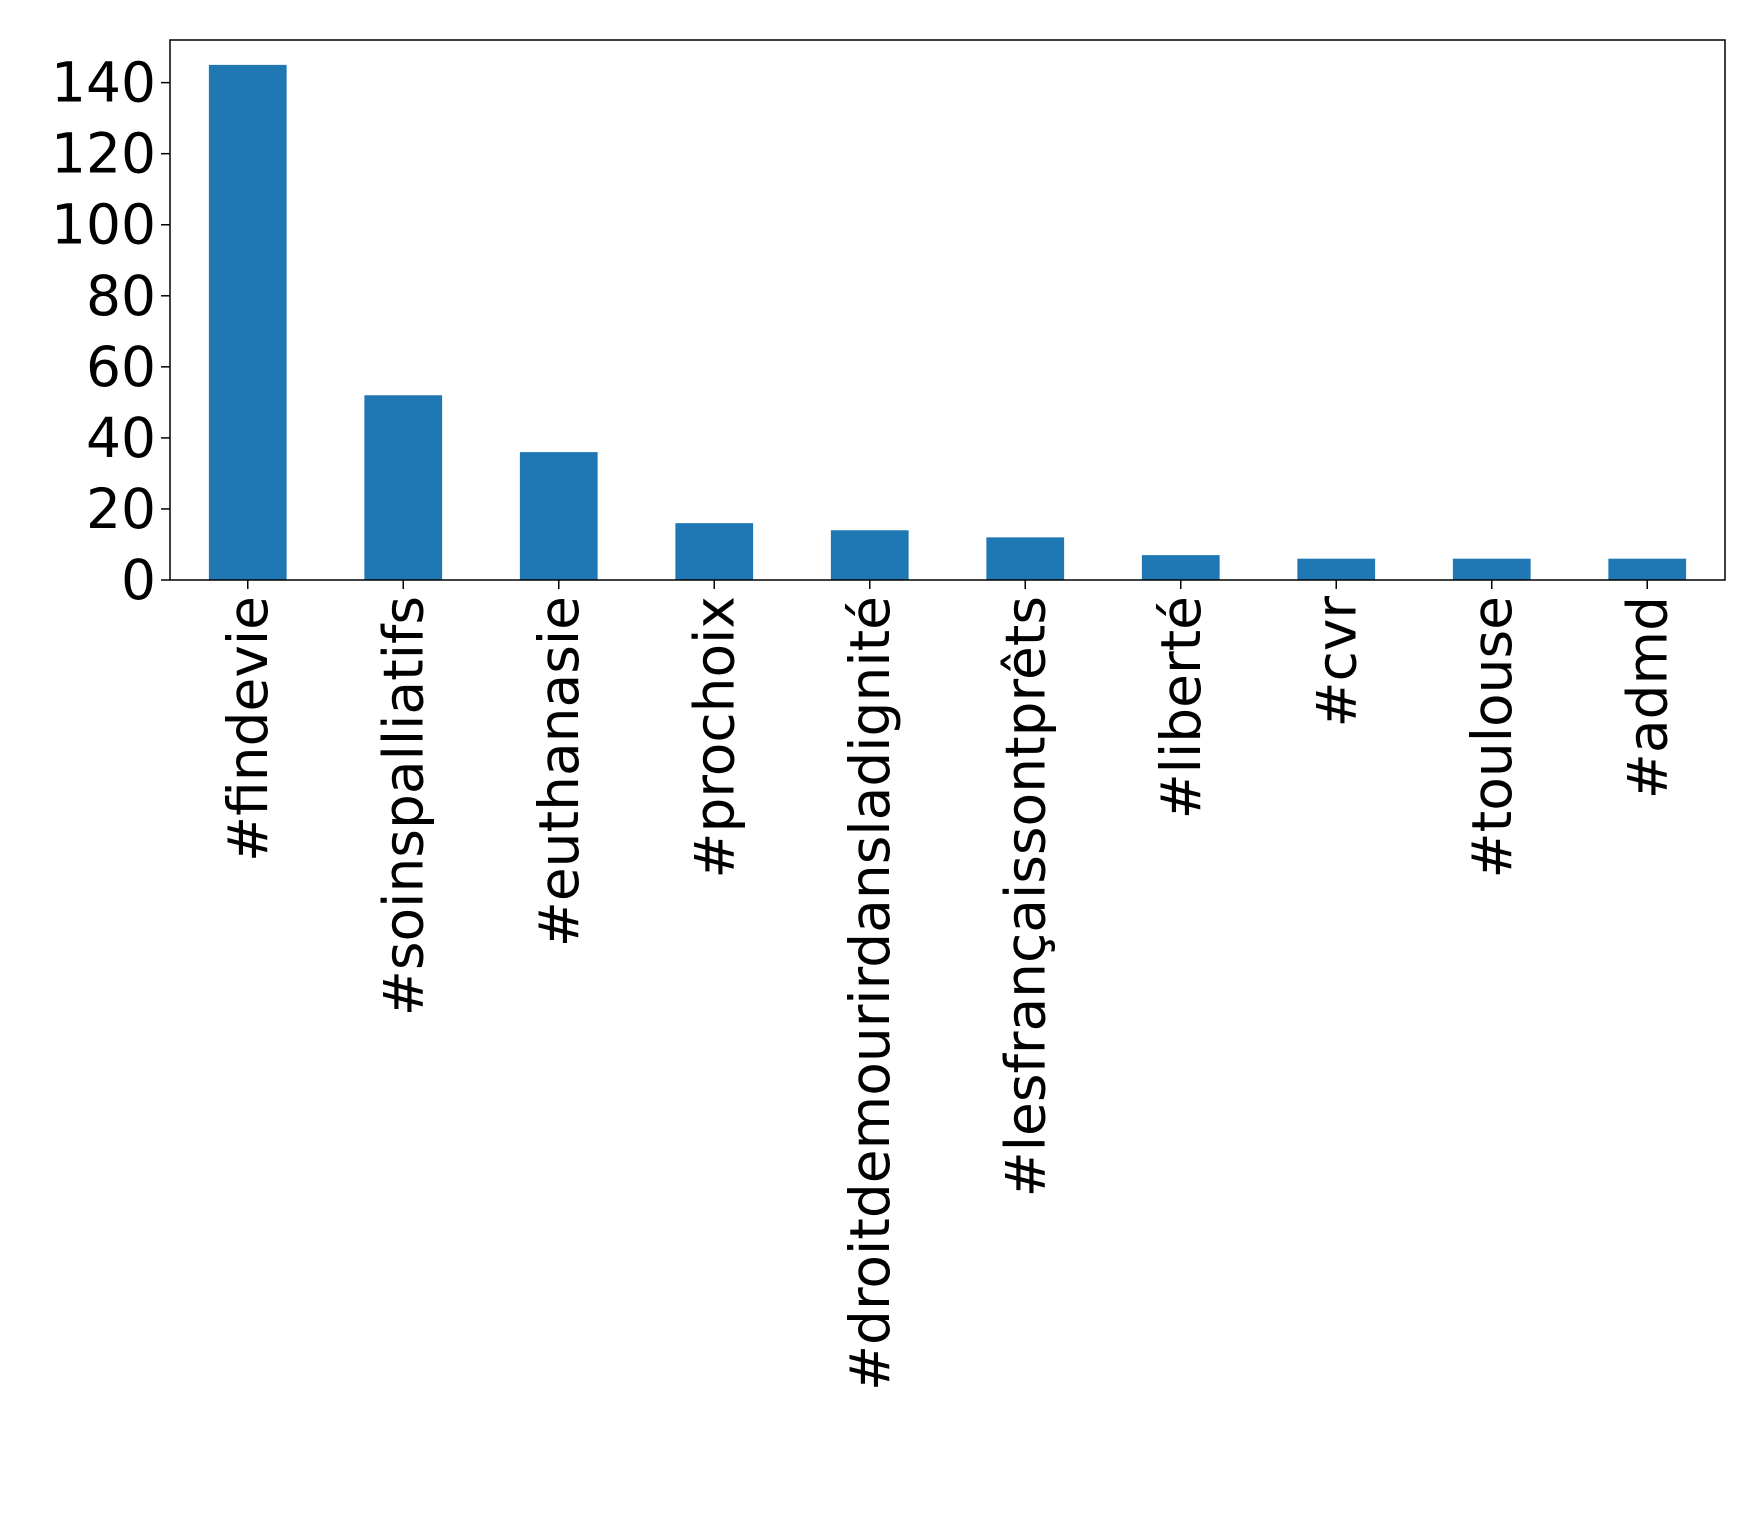  Describe the element at coordinates (103, 154) in the screenshot. I see `y-tick-label-6: 120` at that location.